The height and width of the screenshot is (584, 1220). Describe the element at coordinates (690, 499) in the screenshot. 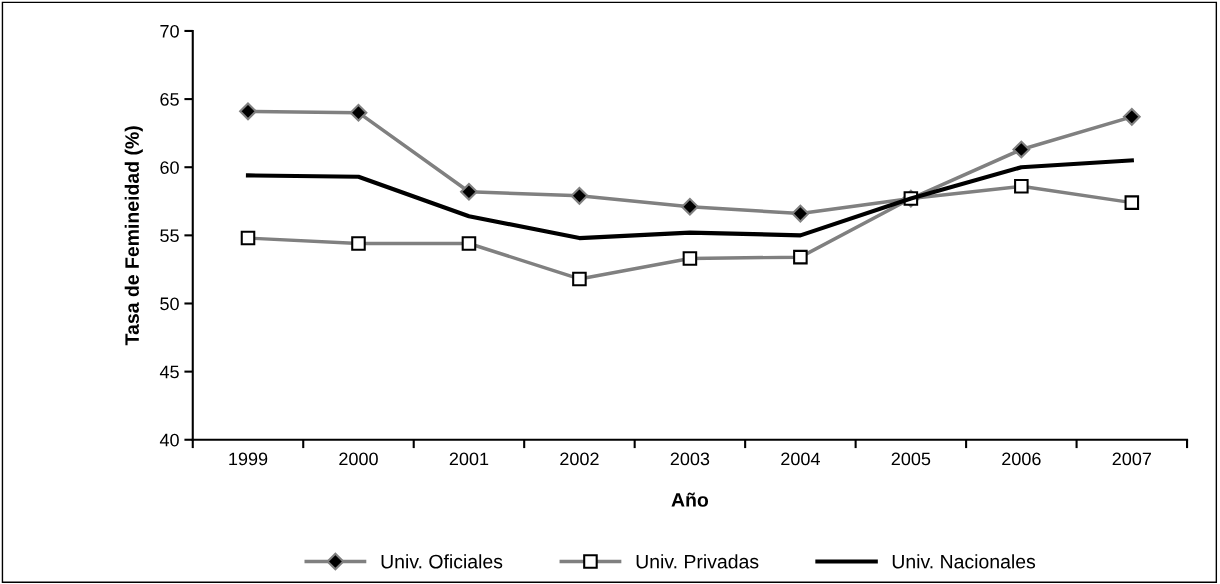

I see `x-axis-title: Año` at that location.